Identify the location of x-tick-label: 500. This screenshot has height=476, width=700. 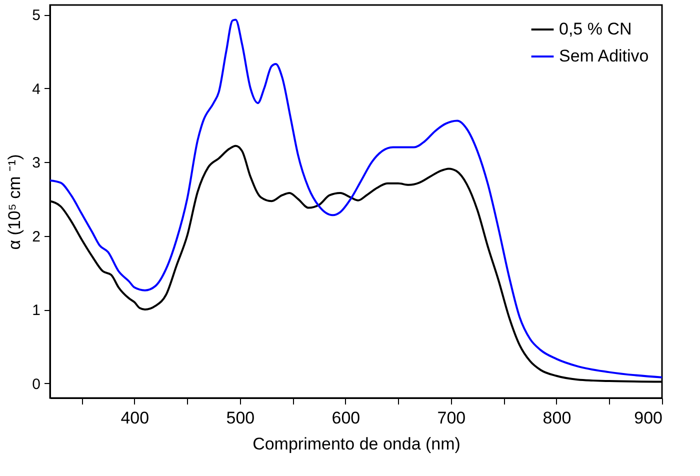
(240, 418).